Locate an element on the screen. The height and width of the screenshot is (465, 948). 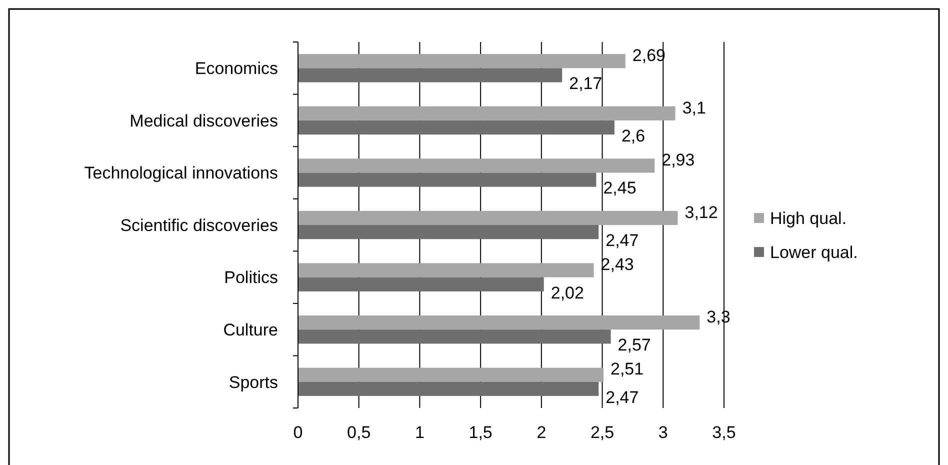
data-label: 2,45 is located at coordinates (619, 188).